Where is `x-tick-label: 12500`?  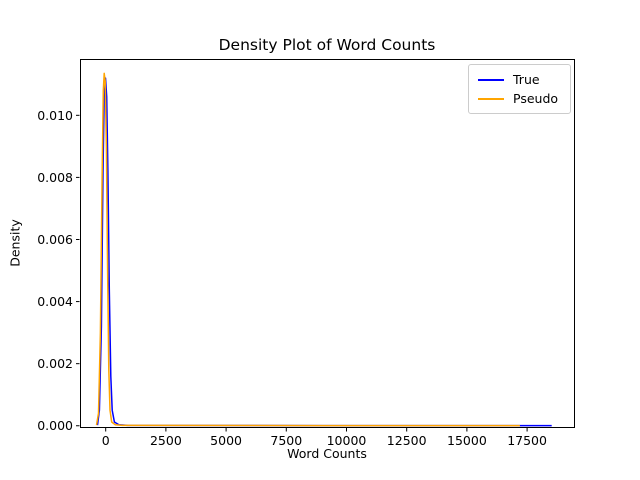 x-tick-label: 12500 is located at coordinates (406, 440).